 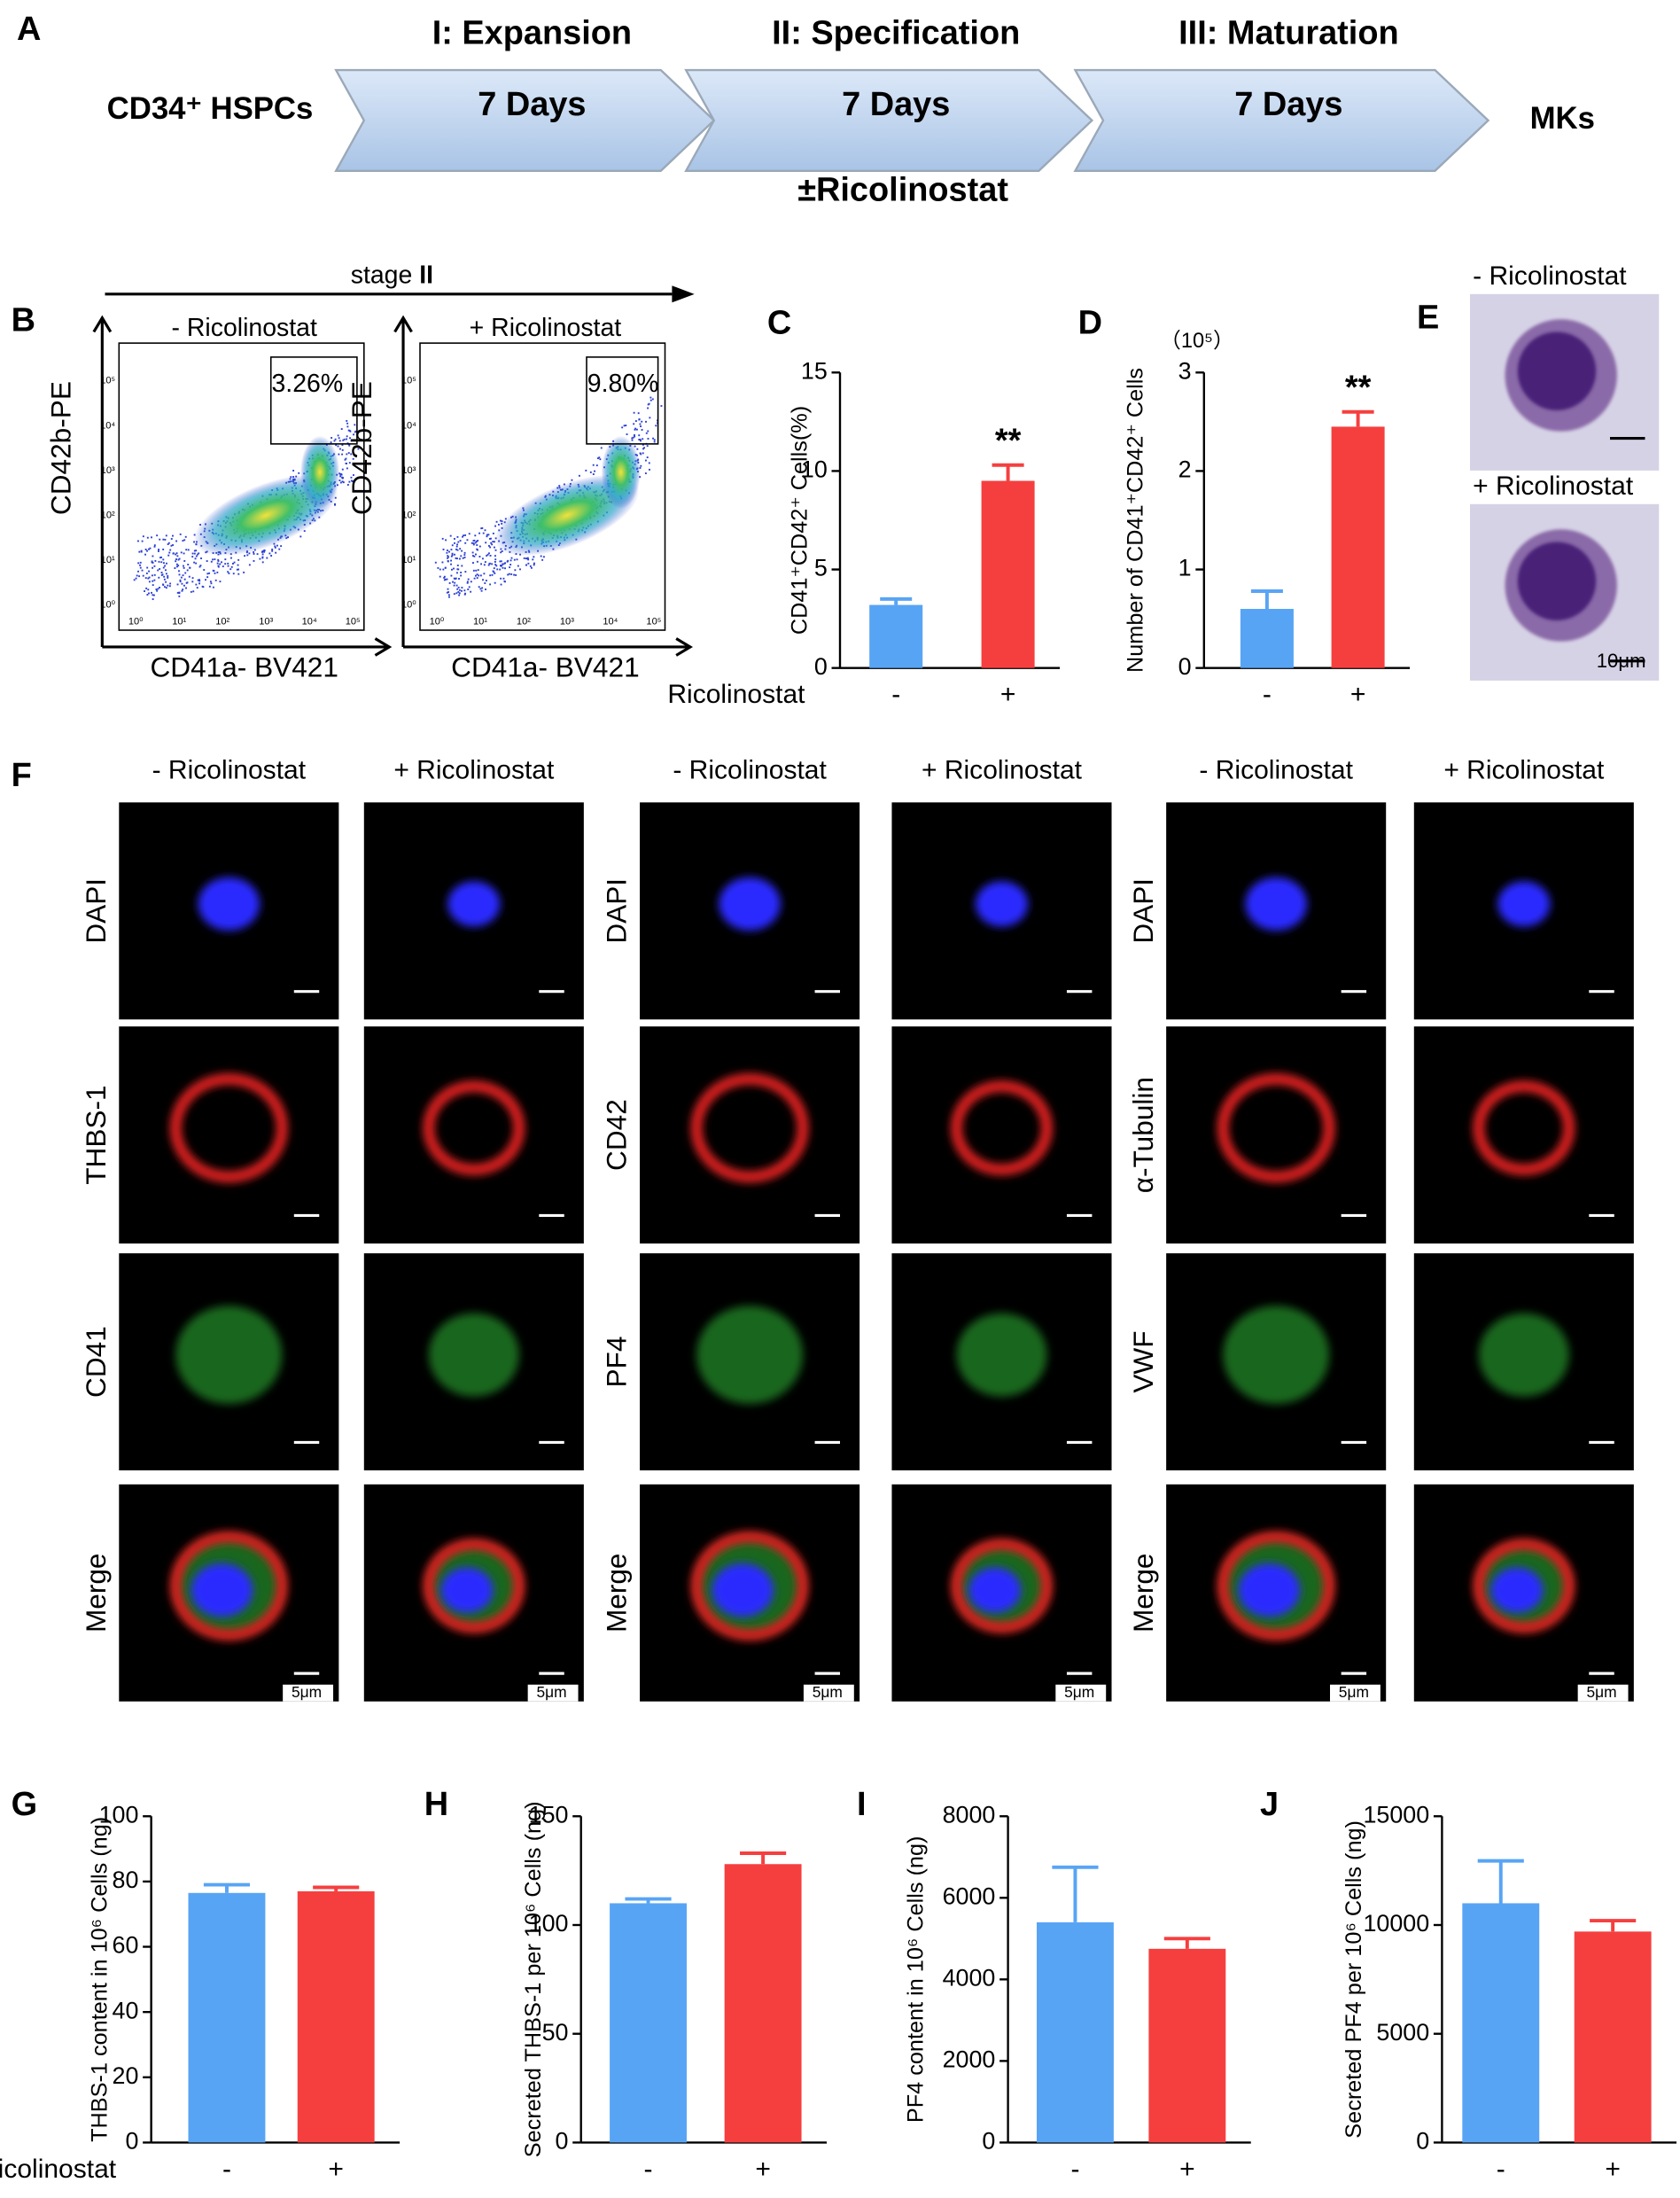 What do you see at coordinates (1354, 1979) in the screenshot?
I see `y-axis-label: Secreted PF4 per 10⁶ Cells (ng)` at bounding box center [1354, 1979].